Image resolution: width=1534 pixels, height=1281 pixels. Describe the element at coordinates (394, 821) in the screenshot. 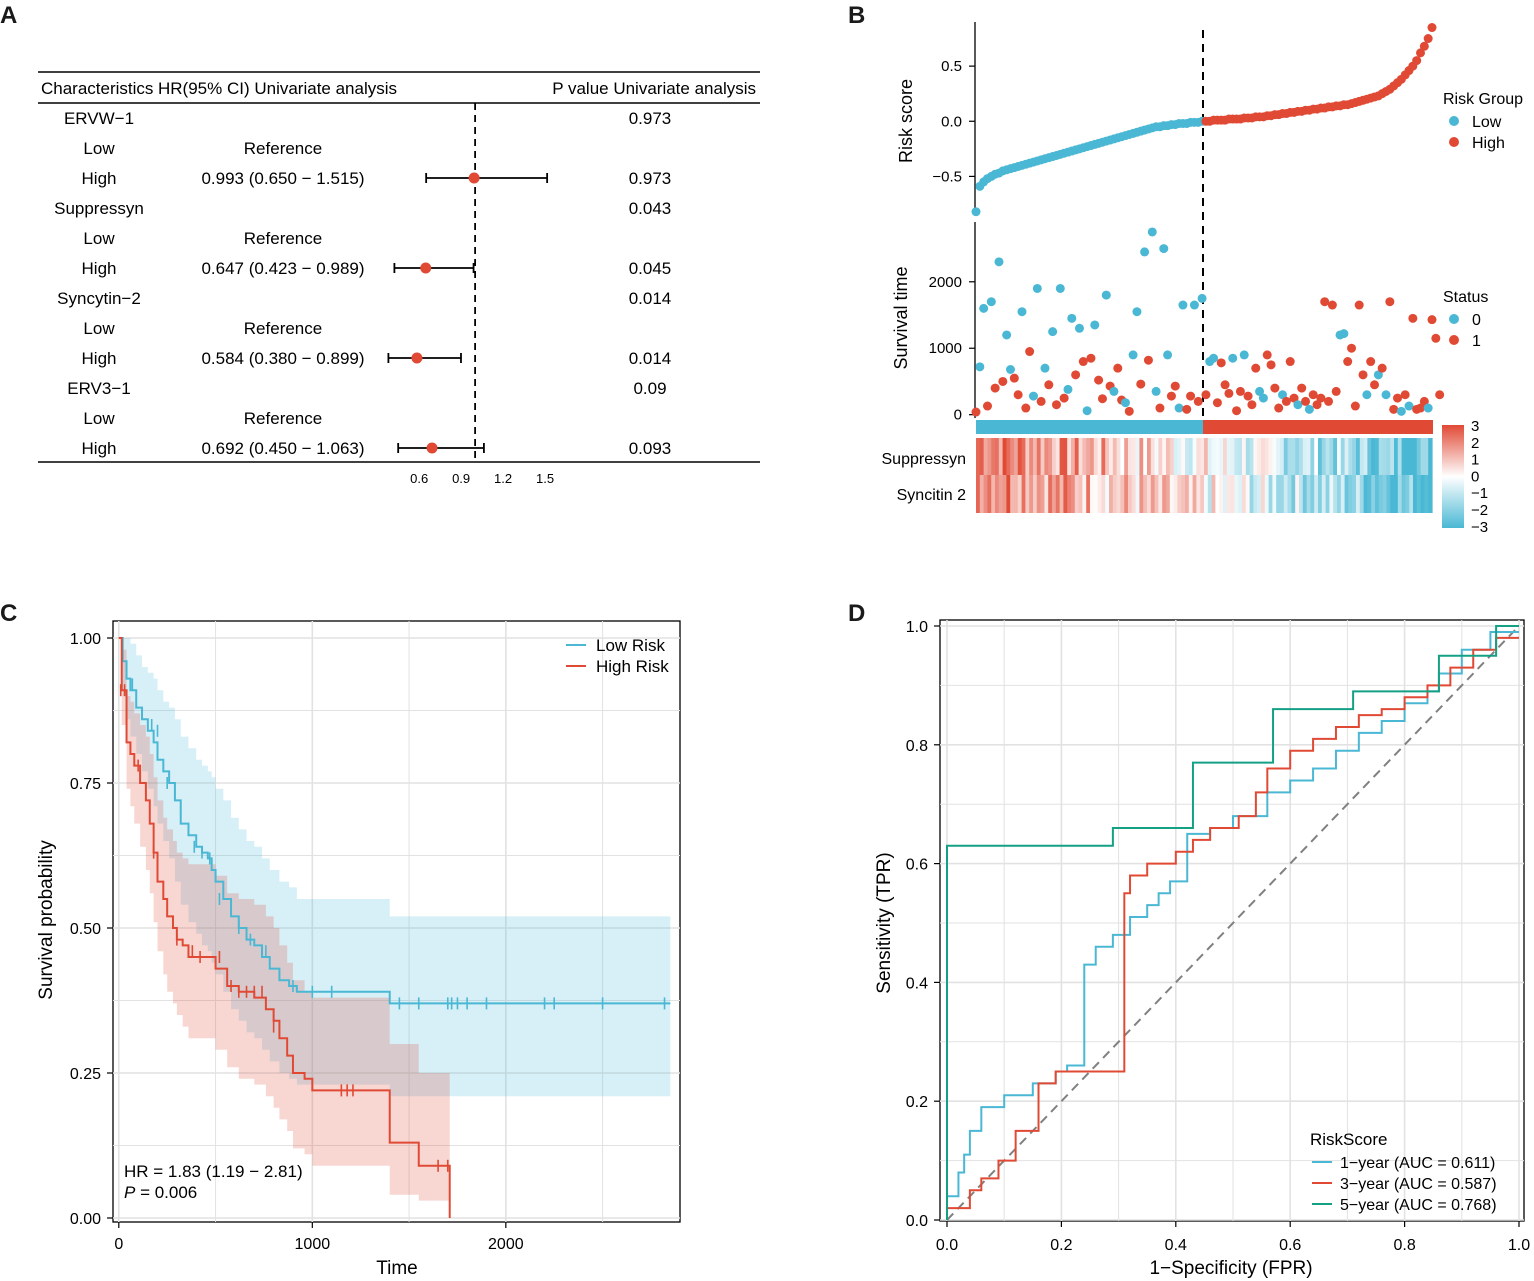

I see `km-curve` at that location.